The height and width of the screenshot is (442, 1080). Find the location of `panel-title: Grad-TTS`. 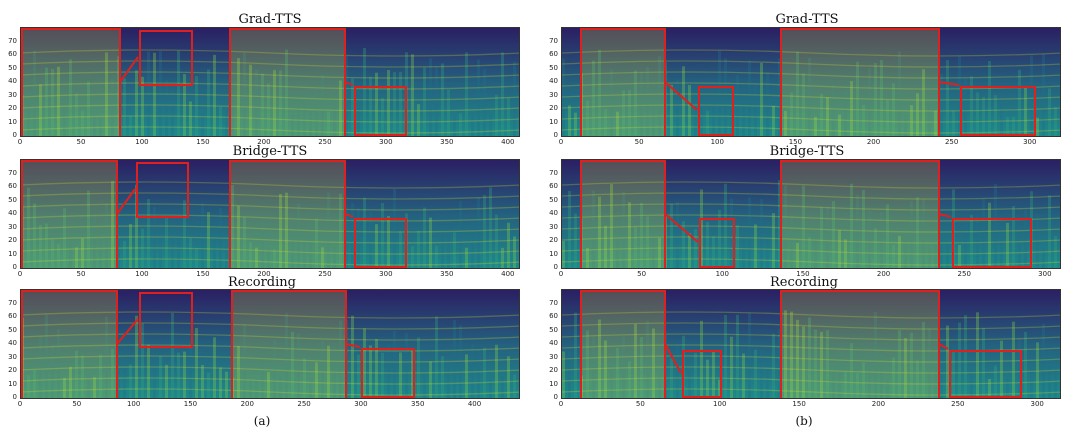

panel-title: Grad-TTS is located at coordinates (807, 19).